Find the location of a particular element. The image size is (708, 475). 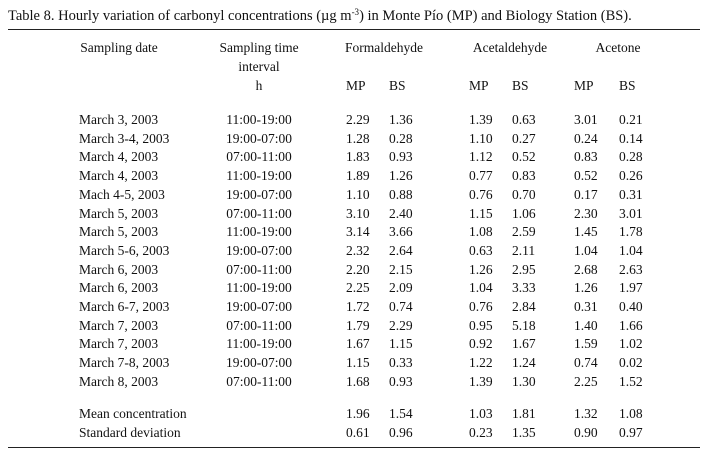

acetone-bs-cell: 0.26 is located at coordinates (631, 175).